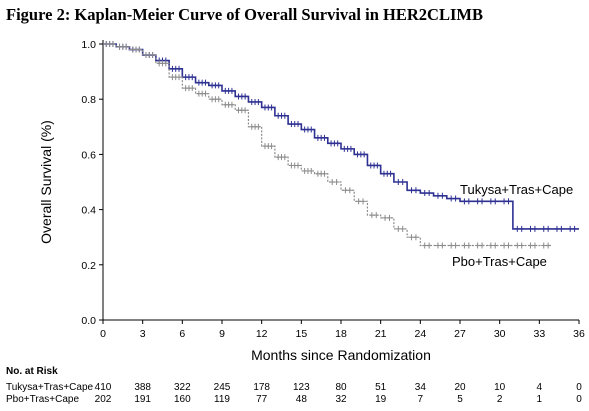  I want to click on risk-count: 191, so click(142, 399).